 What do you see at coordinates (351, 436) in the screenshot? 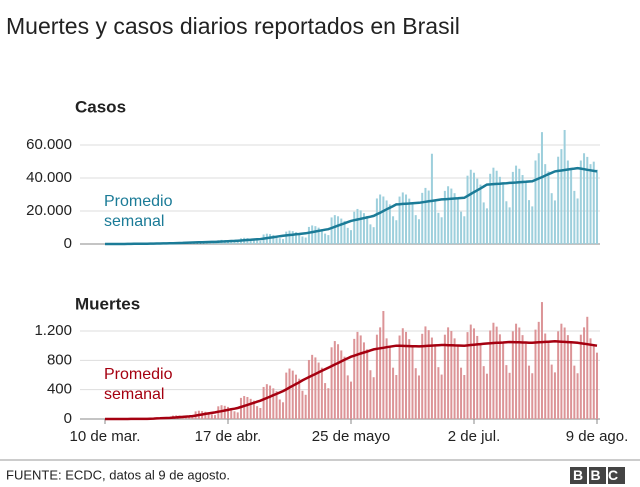
I see `x-tick-label: 25 de mayo` at bounding box center [351, 436].